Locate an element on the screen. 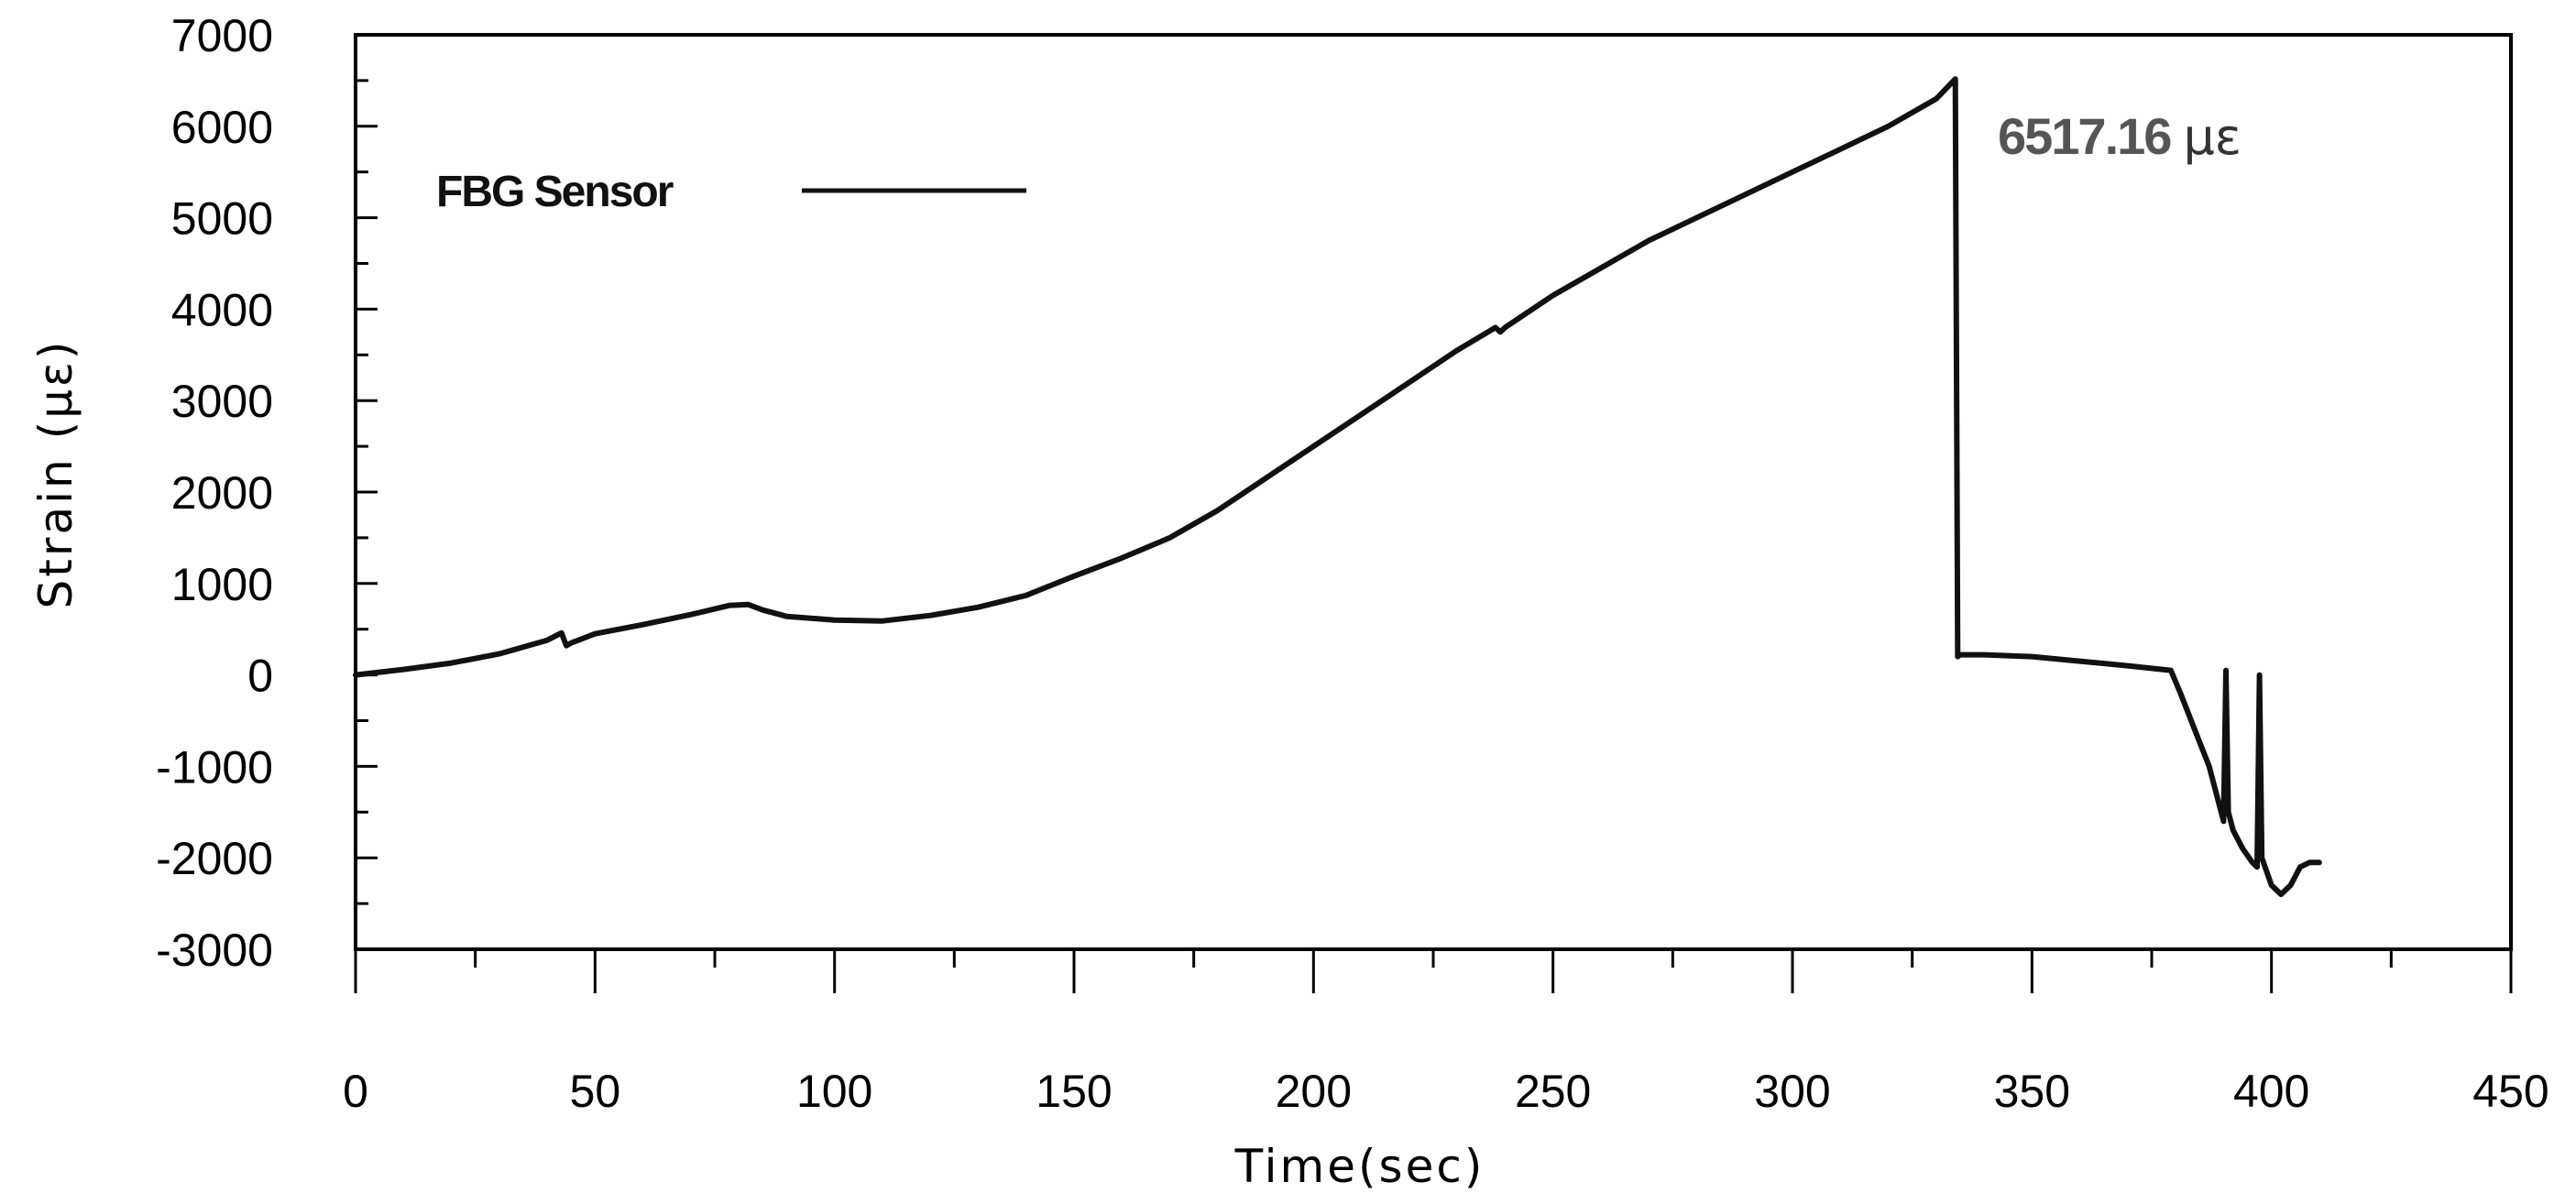 The width and height of the screenshot is (2576, 1193). x-tick-label: 400 is located at coordinates (2271, 1091).